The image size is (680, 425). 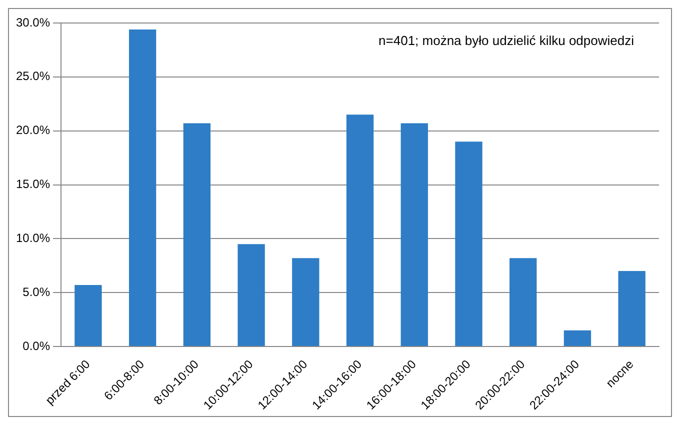 What do you see at coordinates (33, 237) in the screenshot?
I see `y-tick-label: 10.0%` at bounding box center [33, 237].